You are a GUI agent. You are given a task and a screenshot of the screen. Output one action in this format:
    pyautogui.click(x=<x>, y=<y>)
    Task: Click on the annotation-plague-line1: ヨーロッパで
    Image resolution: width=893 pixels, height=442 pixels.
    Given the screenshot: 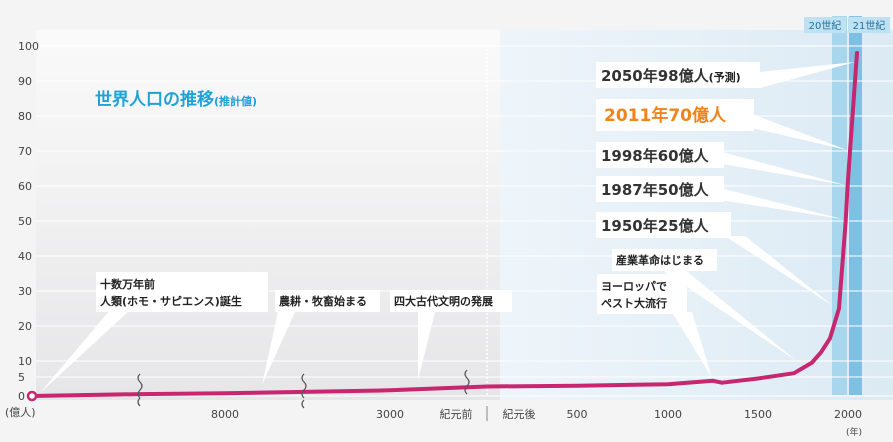 What is the action you would take?
    pyautogui.click(x=634, y=286)
    